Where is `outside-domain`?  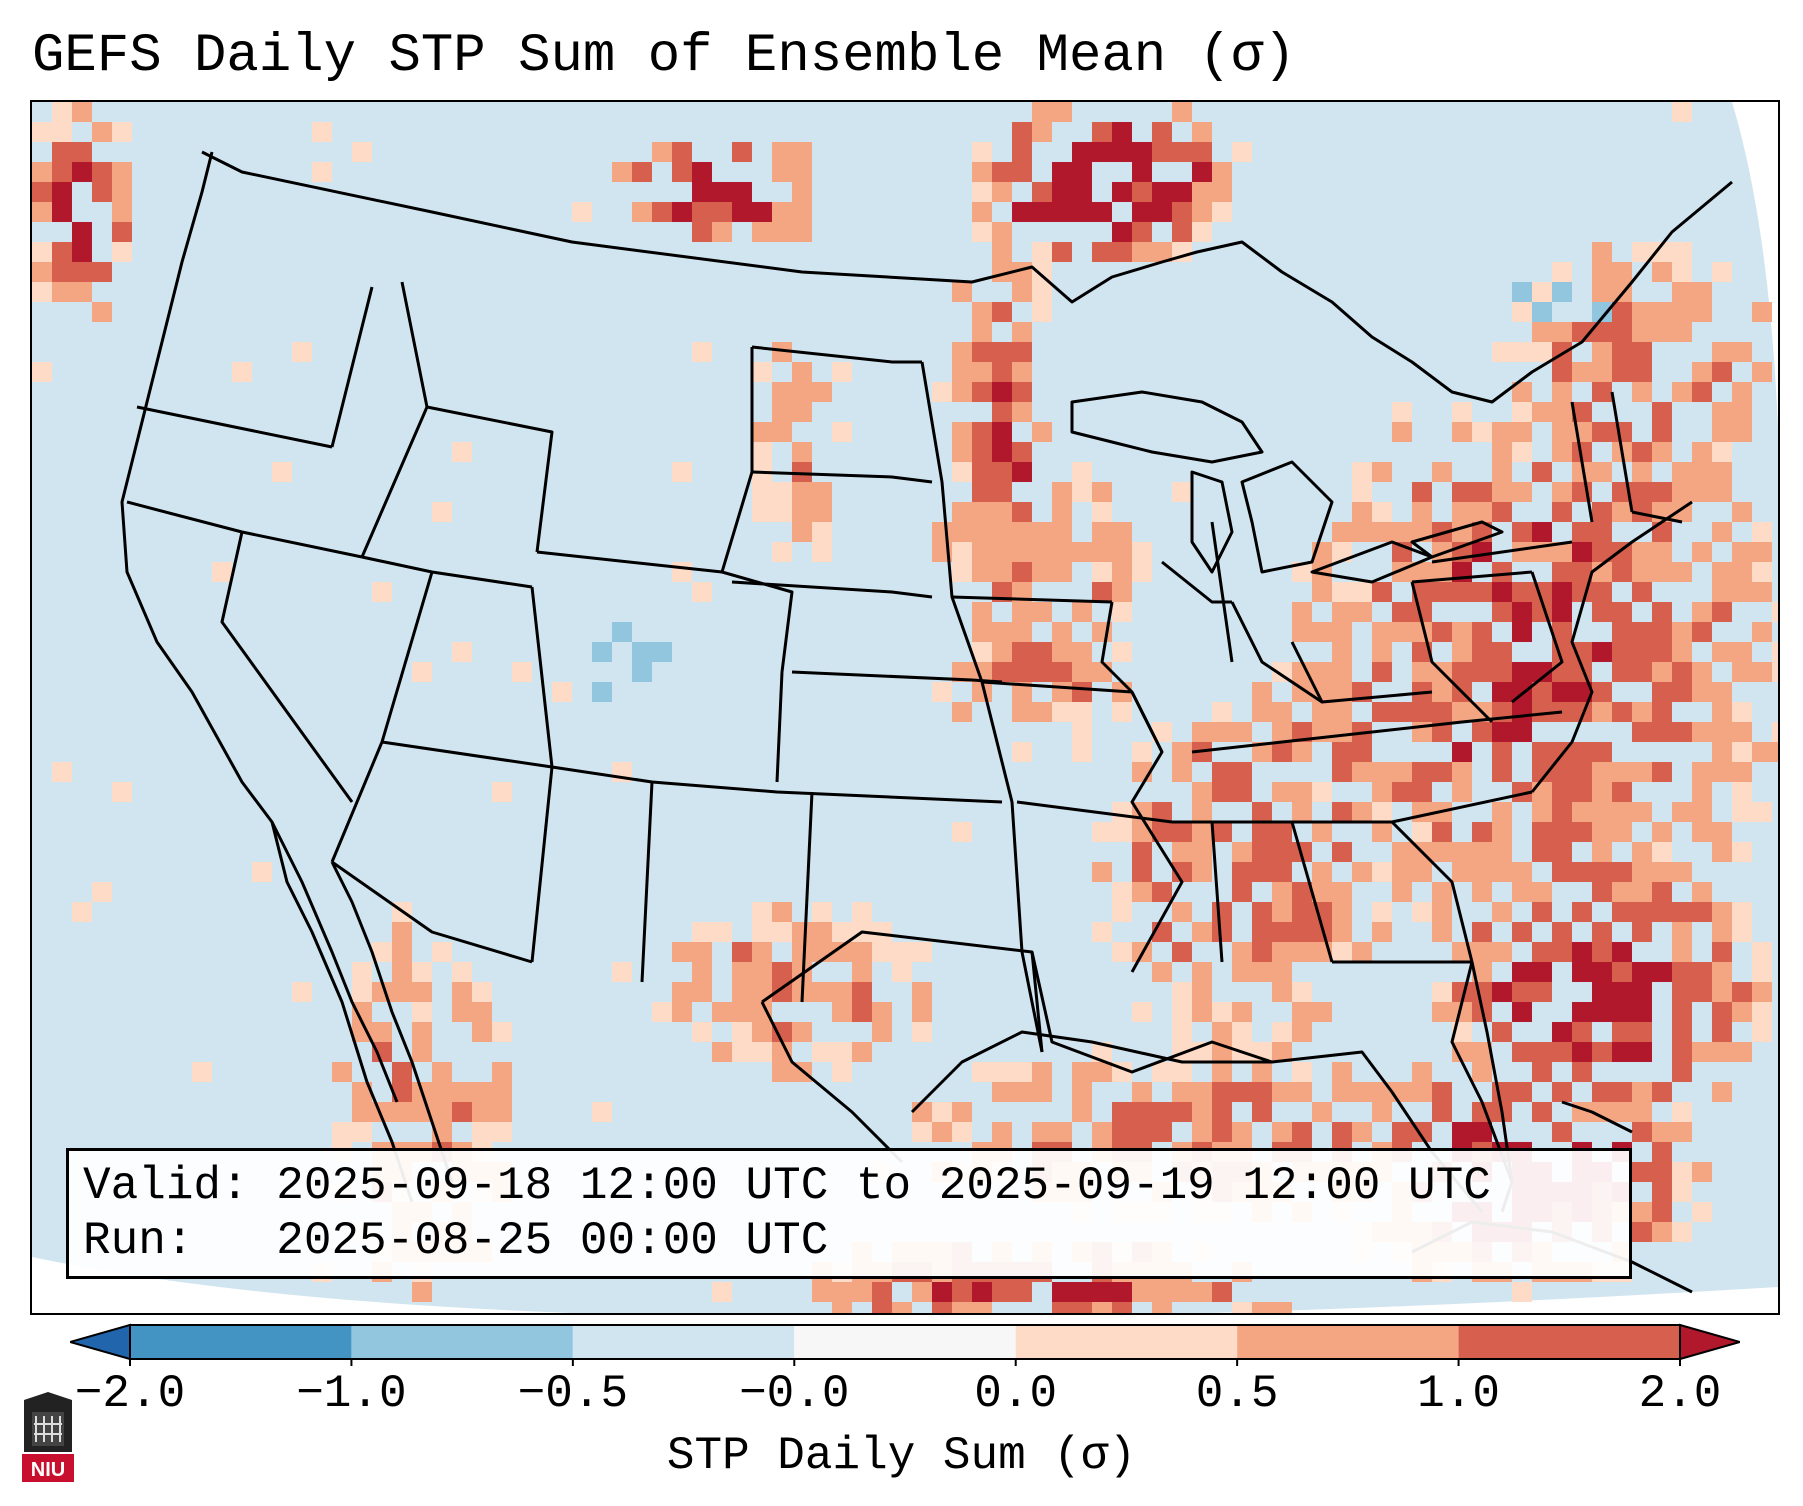
outside-domain is located at coordinates (905, 1285).